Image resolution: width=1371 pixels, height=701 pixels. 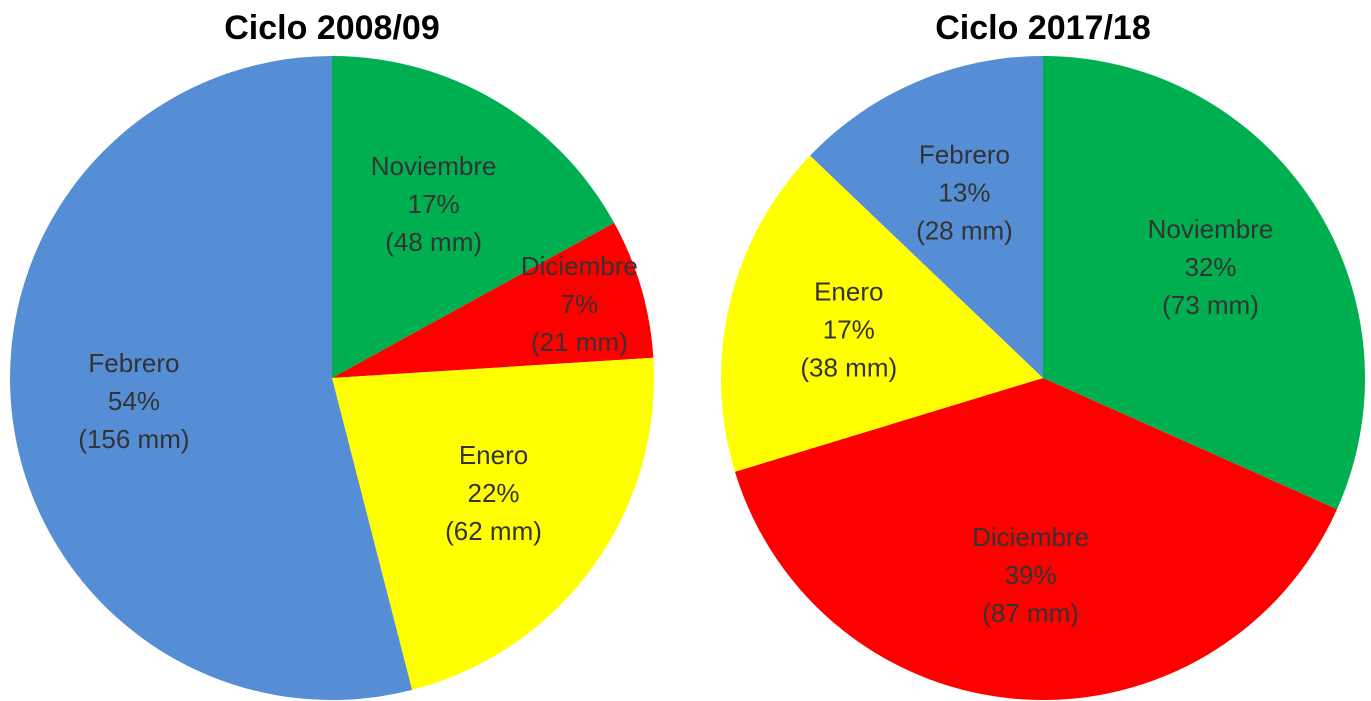 I want to click on slice-percent: 7%, so click(x=580, y=304).